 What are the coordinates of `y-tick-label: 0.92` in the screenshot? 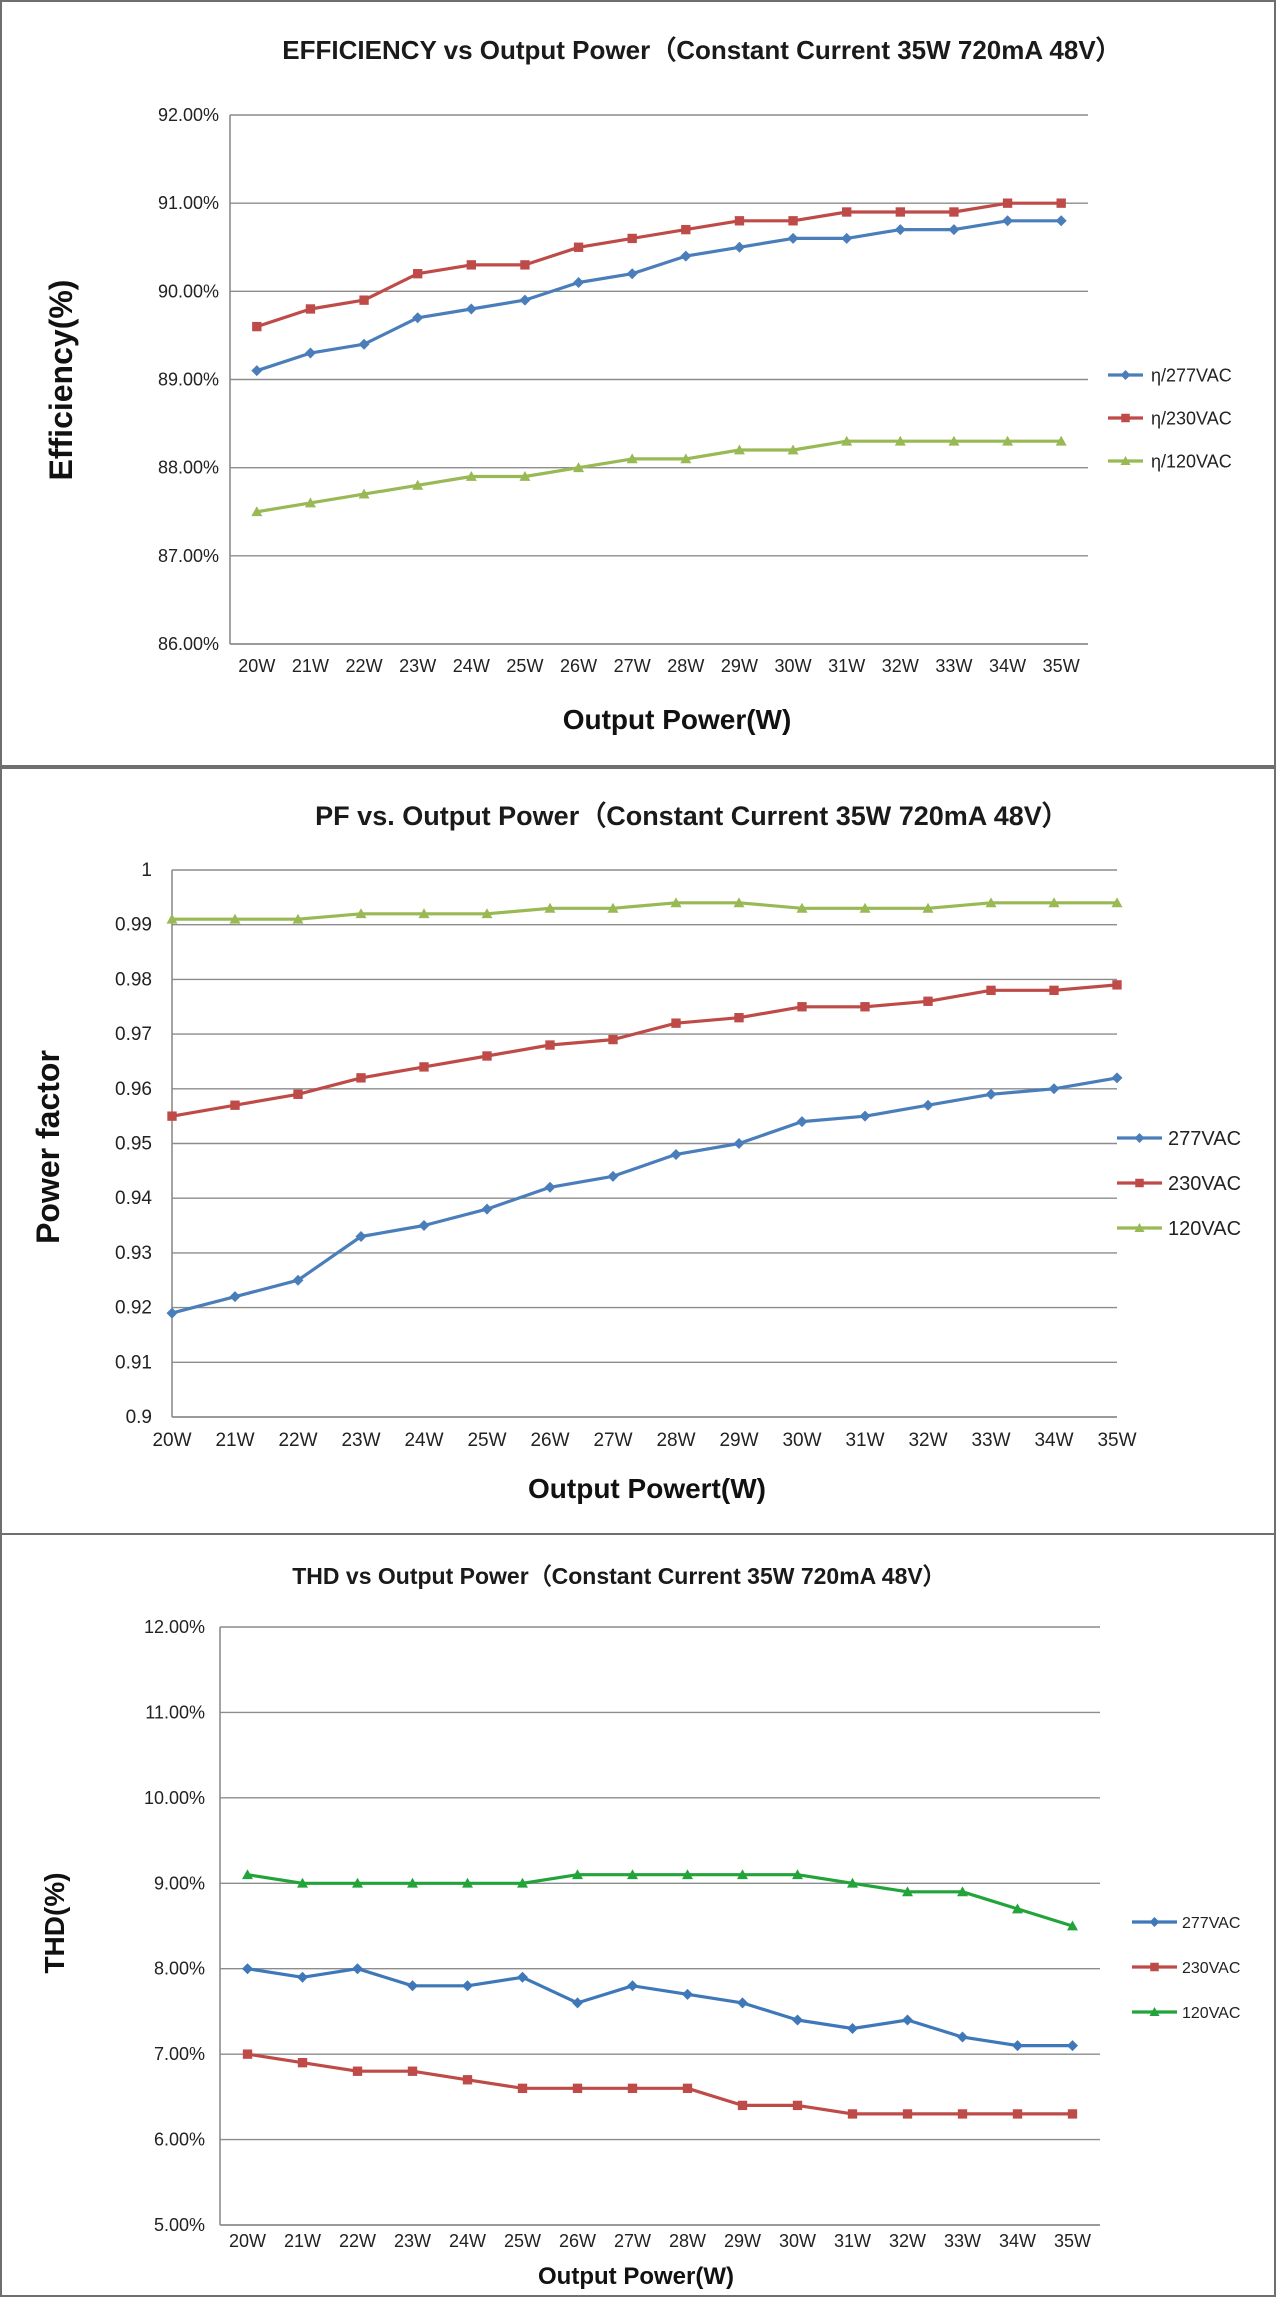 It's located at (133, 1308).